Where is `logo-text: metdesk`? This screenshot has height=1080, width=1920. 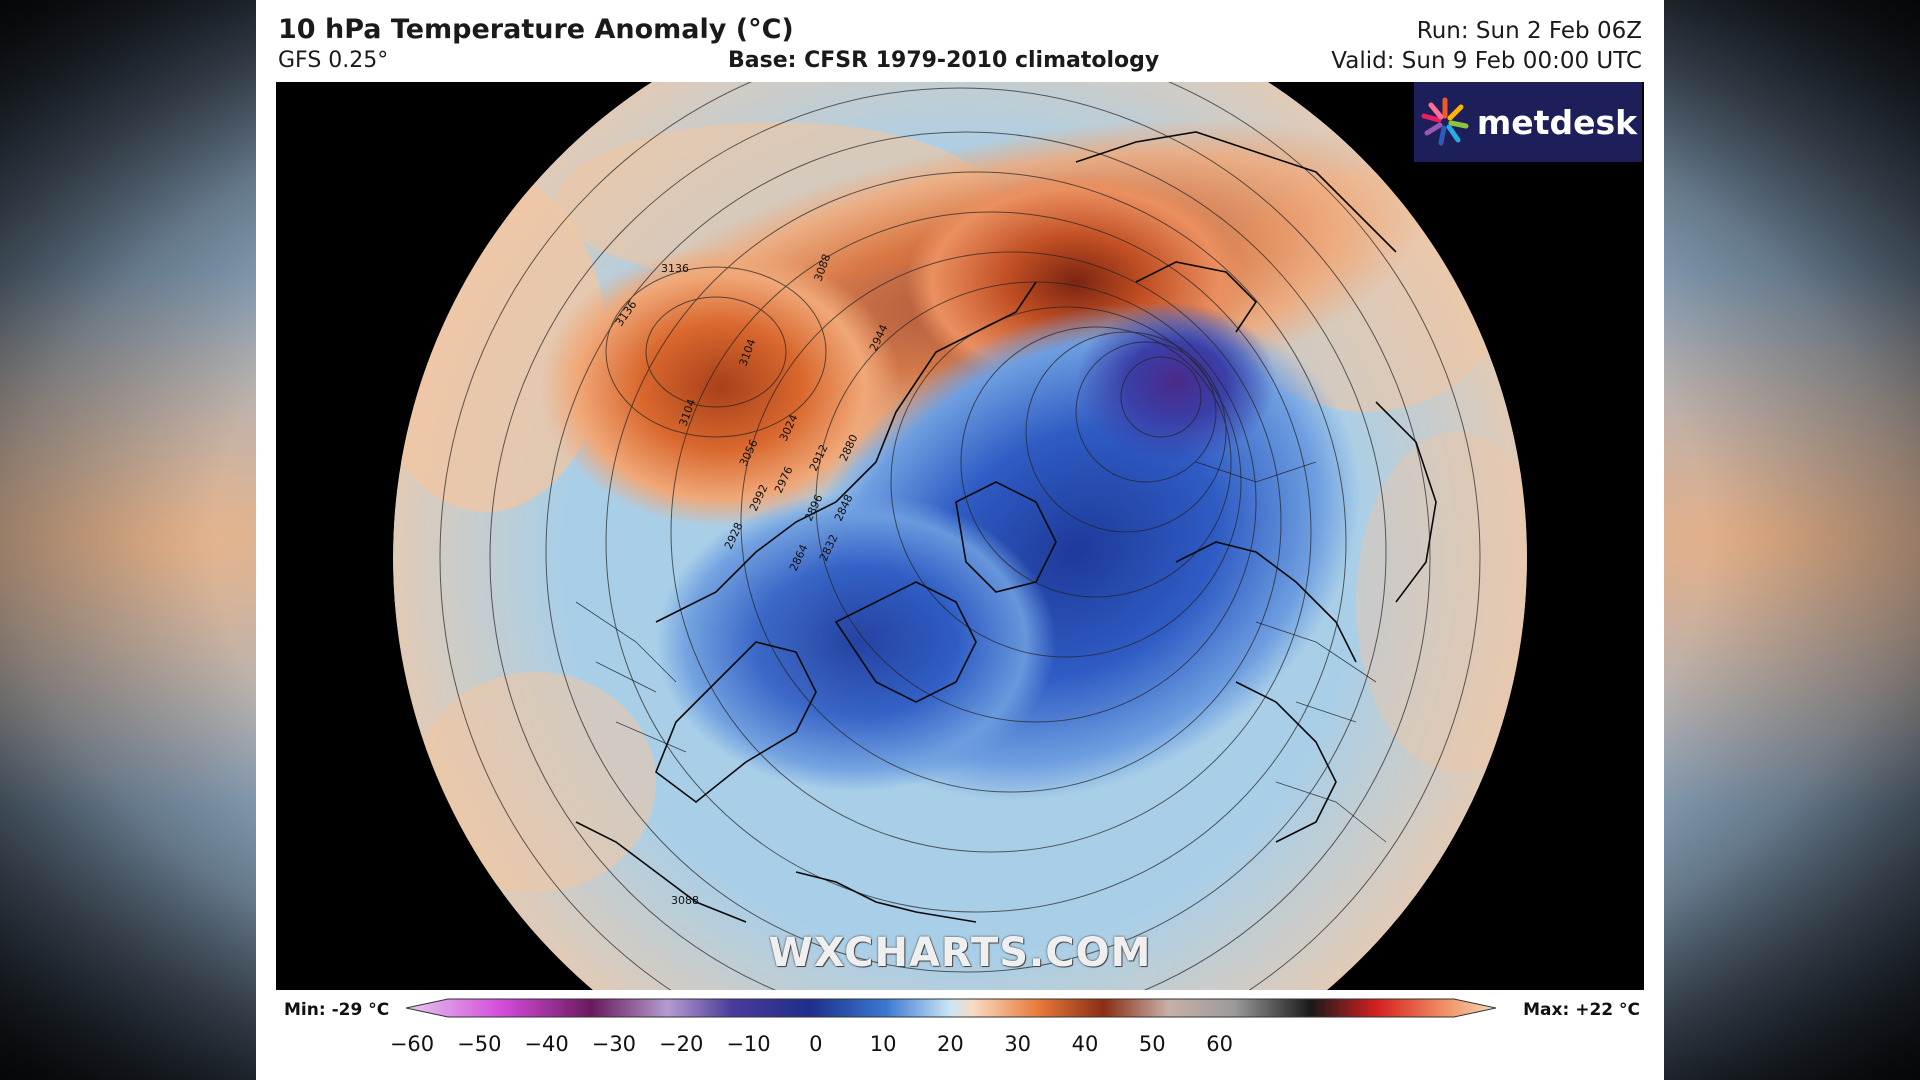 logo-text: metdesk is located at coordinates (1557, 122).